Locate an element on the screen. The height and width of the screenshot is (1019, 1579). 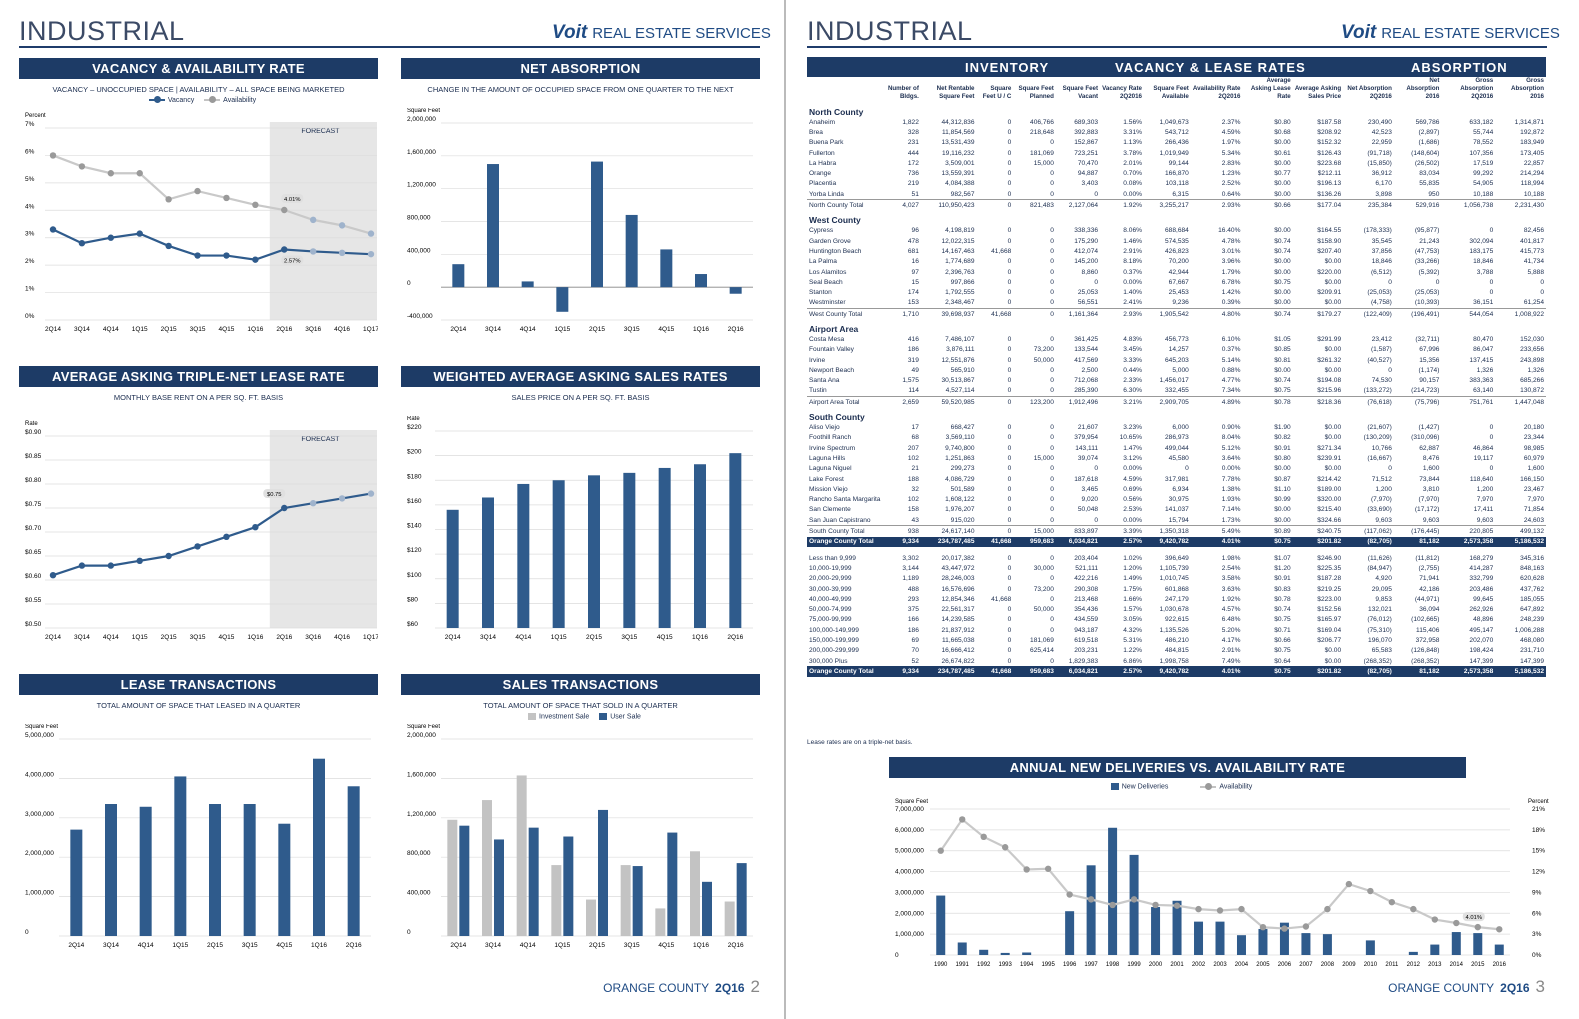
row-label: La Habra is located at coordinates (823, 163).